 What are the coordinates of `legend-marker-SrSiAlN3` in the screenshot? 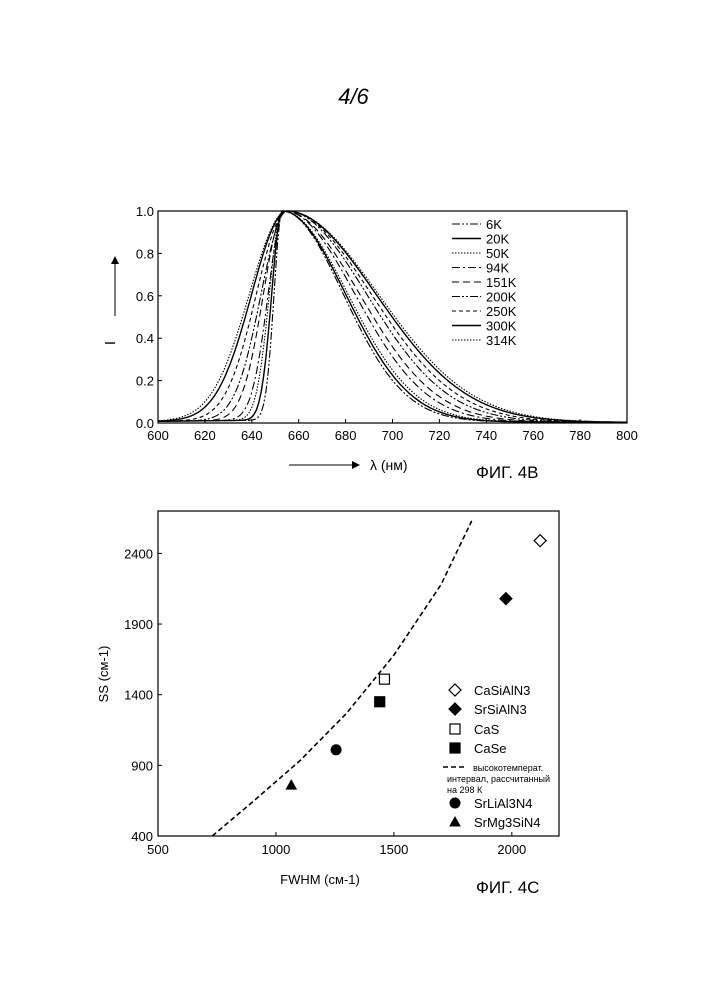 It's located at (455, 709).